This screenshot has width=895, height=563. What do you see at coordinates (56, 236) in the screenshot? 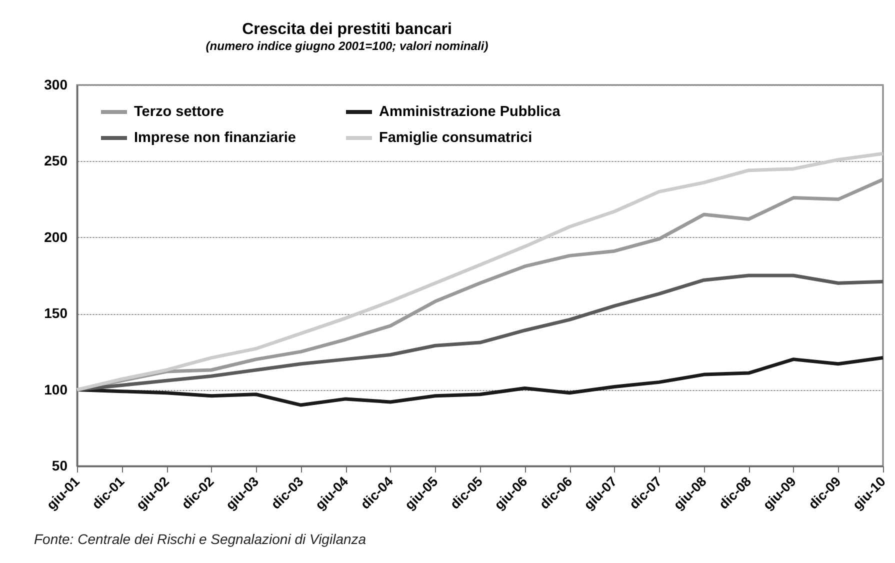
I see `y-tick-label: 200` at bounding box center [56, 236].